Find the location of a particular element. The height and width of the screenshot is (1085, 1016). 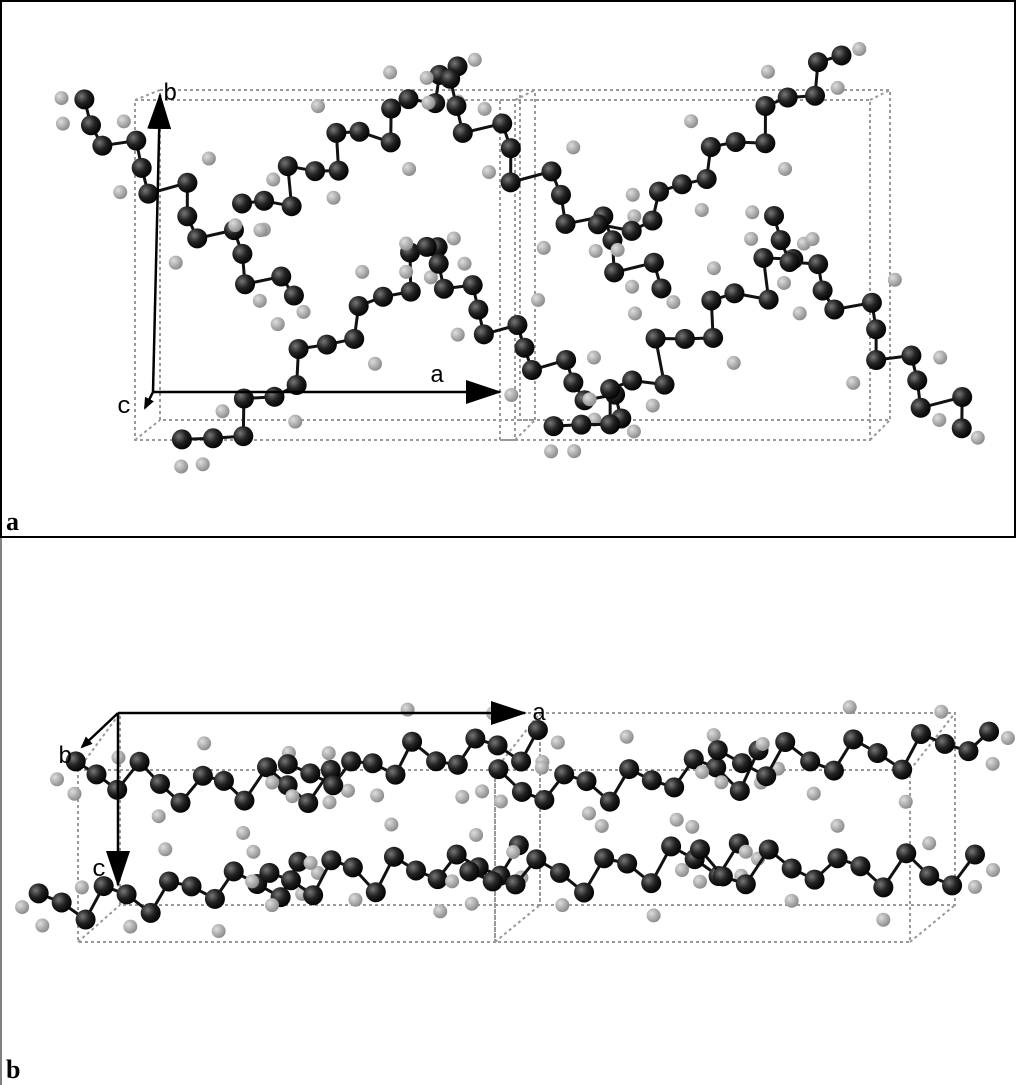

axis-arrow is located at coordinates (149, 400).